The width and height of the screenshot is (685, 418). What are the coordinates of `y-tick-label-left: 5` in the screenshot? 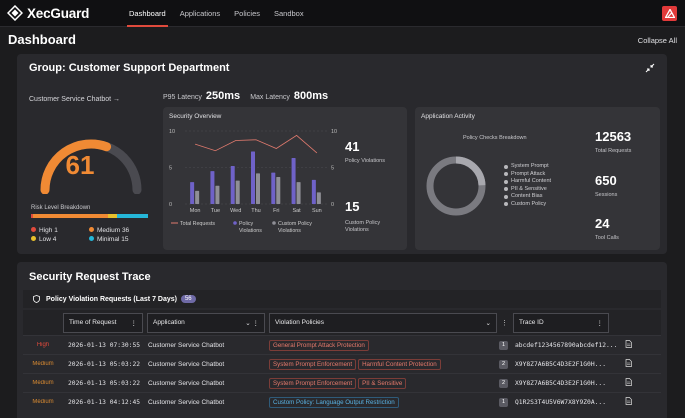 It's located at (170, 169).